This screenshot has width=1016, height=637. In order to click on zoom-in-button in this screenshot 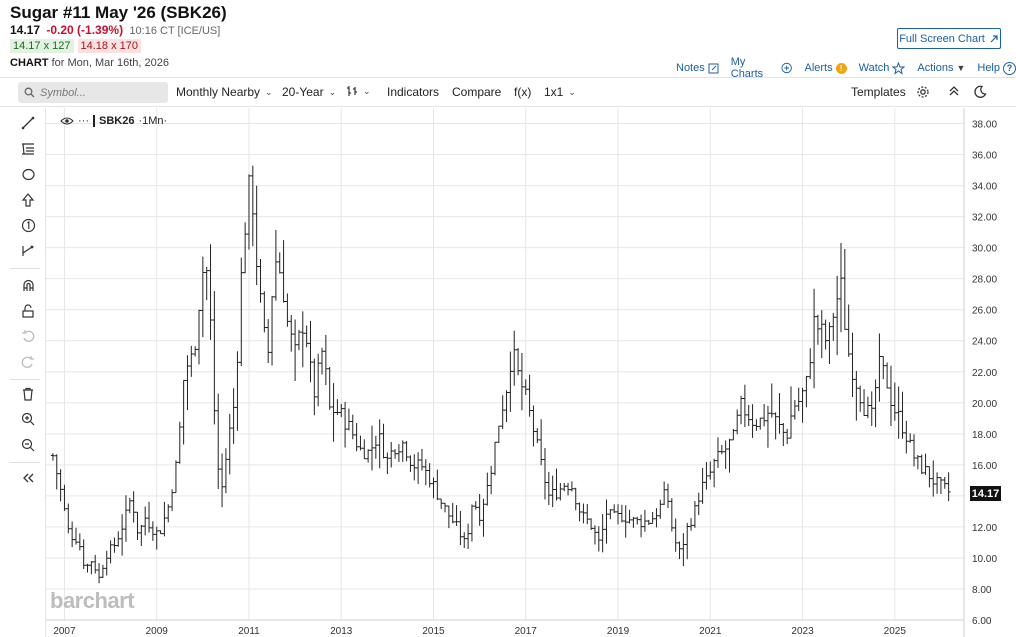, I will do `click(28, 419)`.